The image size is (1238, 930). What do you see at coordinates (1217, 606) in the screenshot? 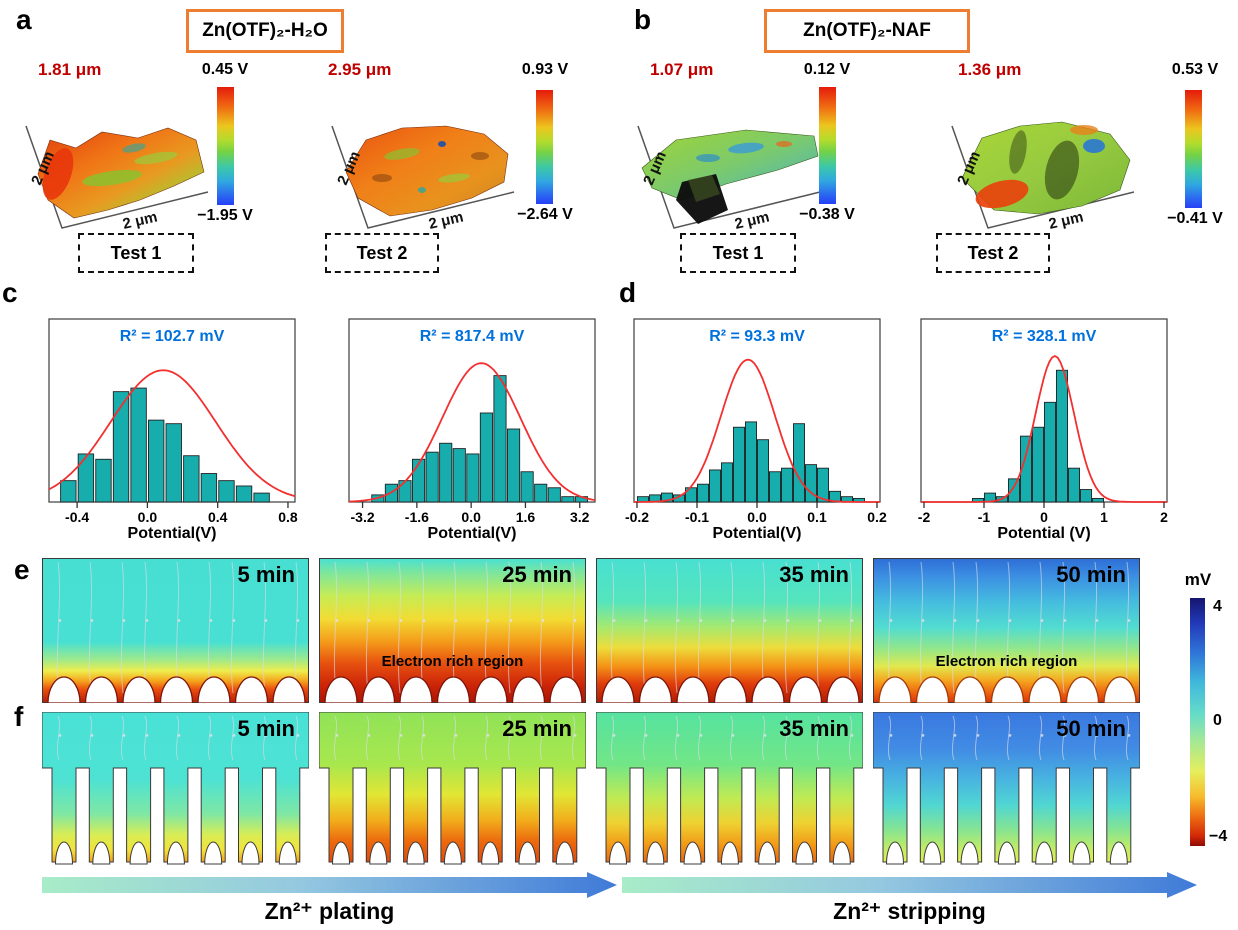
I see `sim-colorbar-tick-4: 4` at bounding box center [1217, 606].